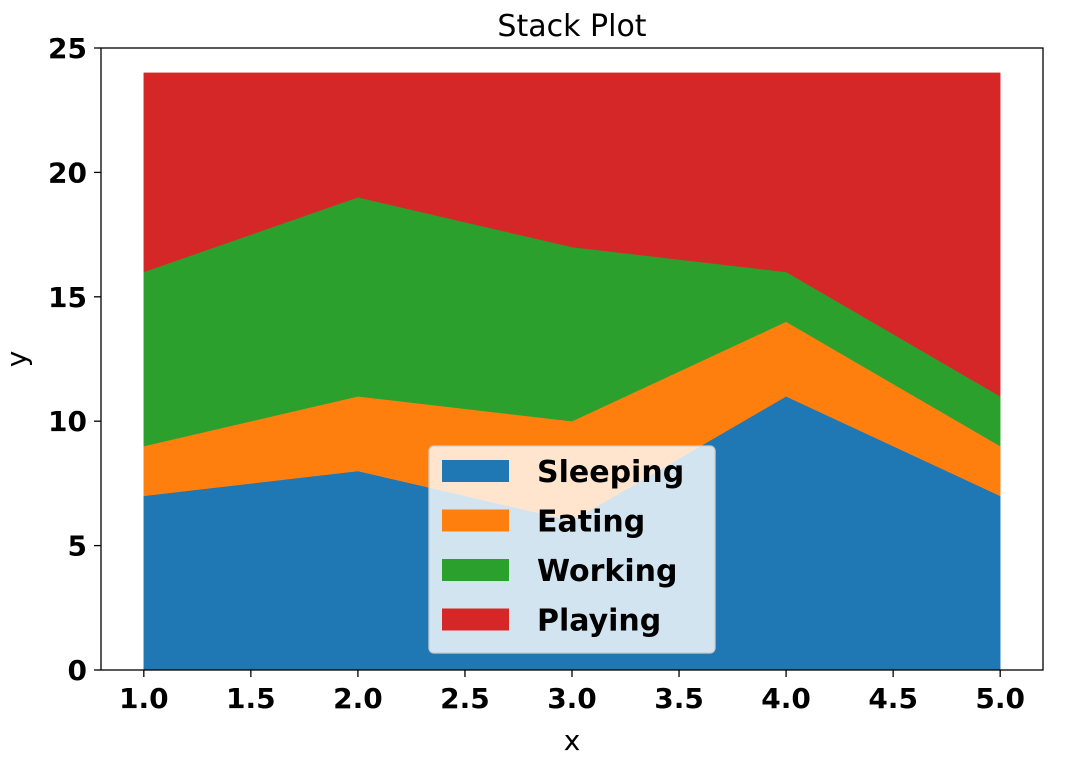 This screenshot has height=773, width=1089. Describe the element at coordinates (77, 546) in the screenshot. I see `y-tick-label: 5` at that location.